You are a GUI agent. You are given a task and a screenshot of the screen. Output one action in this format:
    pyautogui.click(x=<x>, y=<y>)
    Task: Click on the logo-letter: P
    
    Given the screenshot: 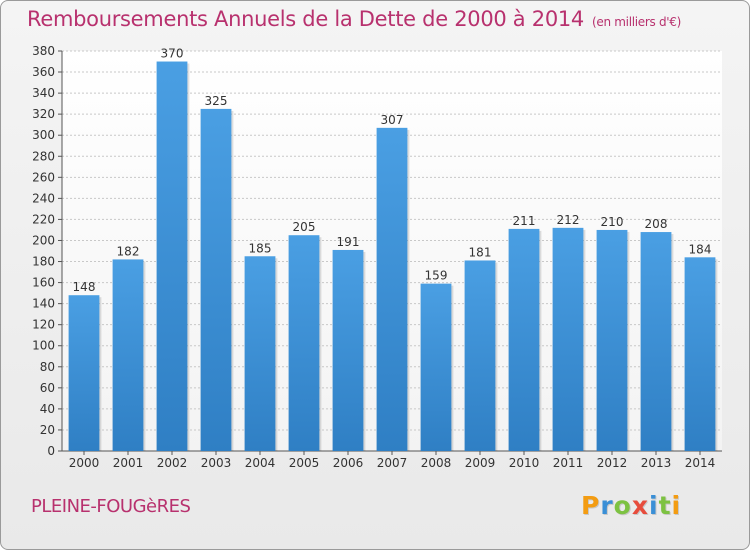 What is the action you would take?
    pyautogui.click(x=591, y=505)
    